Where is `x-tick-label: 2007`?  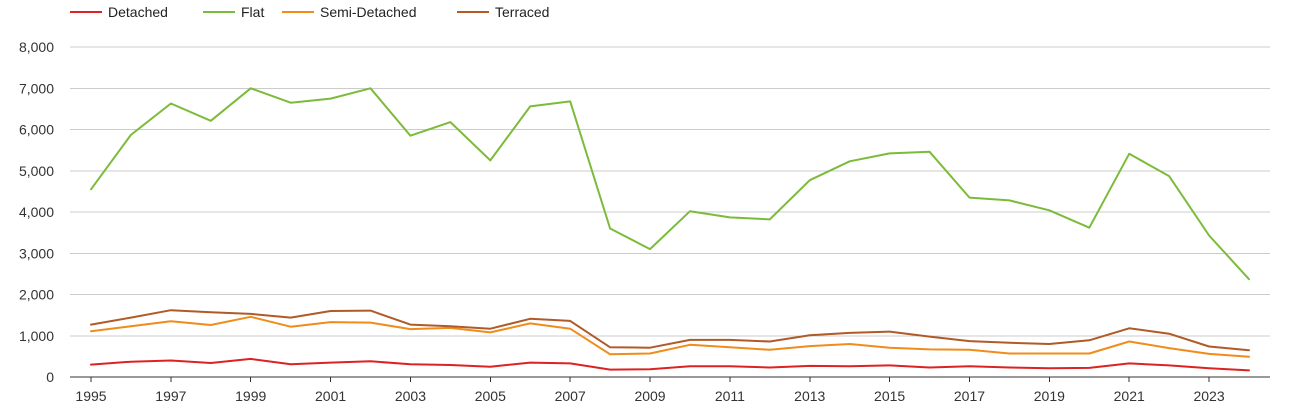
x-tick-label: 2007 is located at coordinates (570, 396).